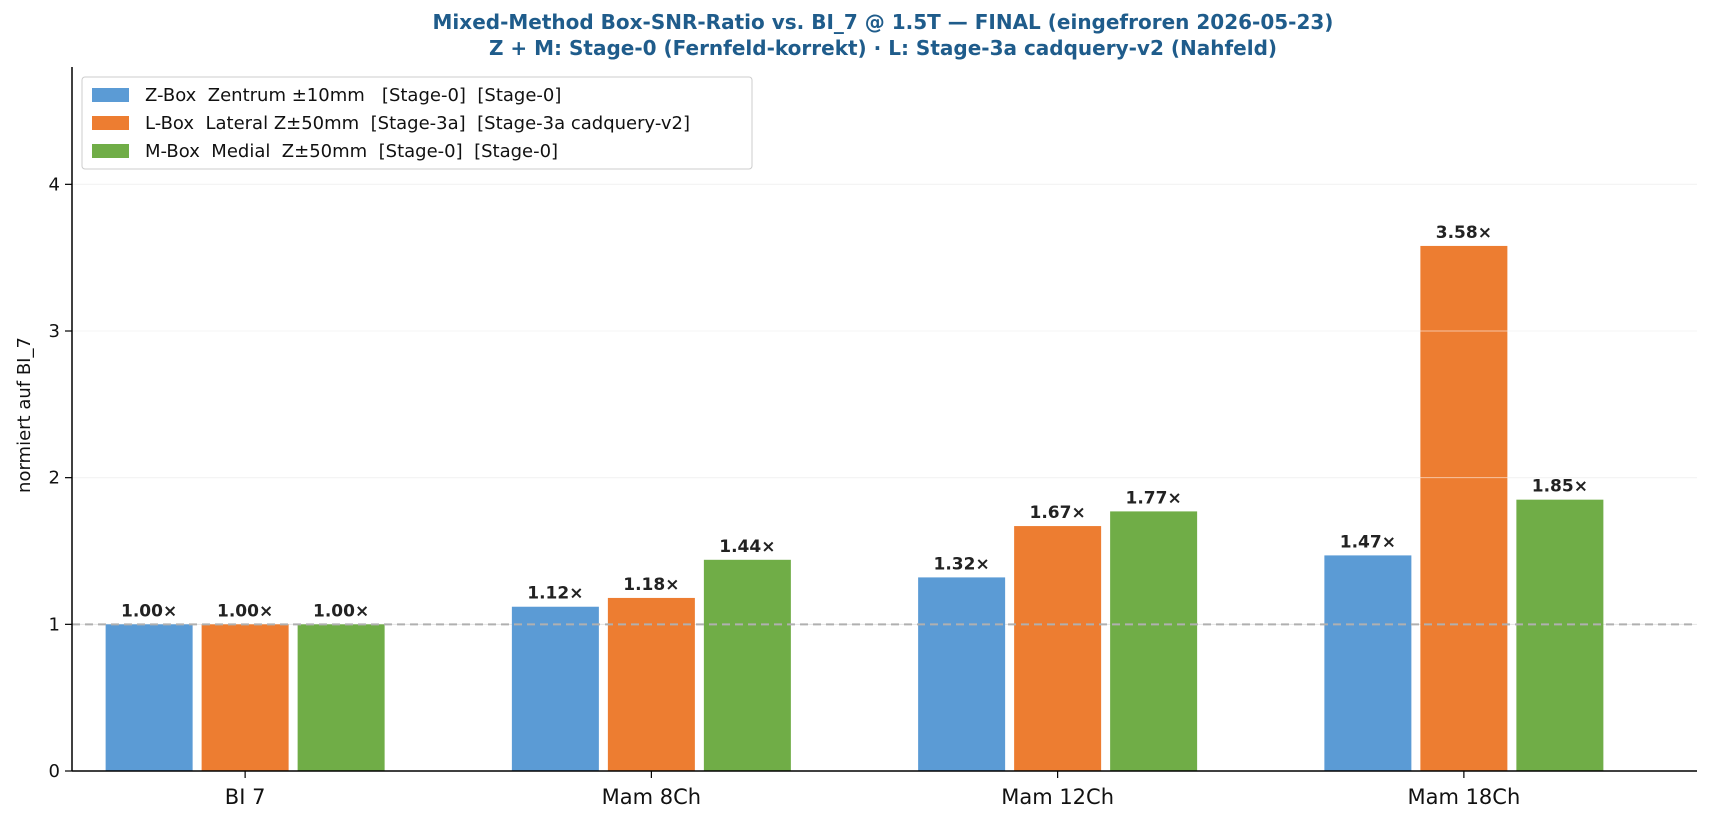 This screenshot has width=1709, height=824. What do you see at coordinates (747, 547) in the screenshot?
I see `data-label: 1.44×` at bounding box center [747, 547].